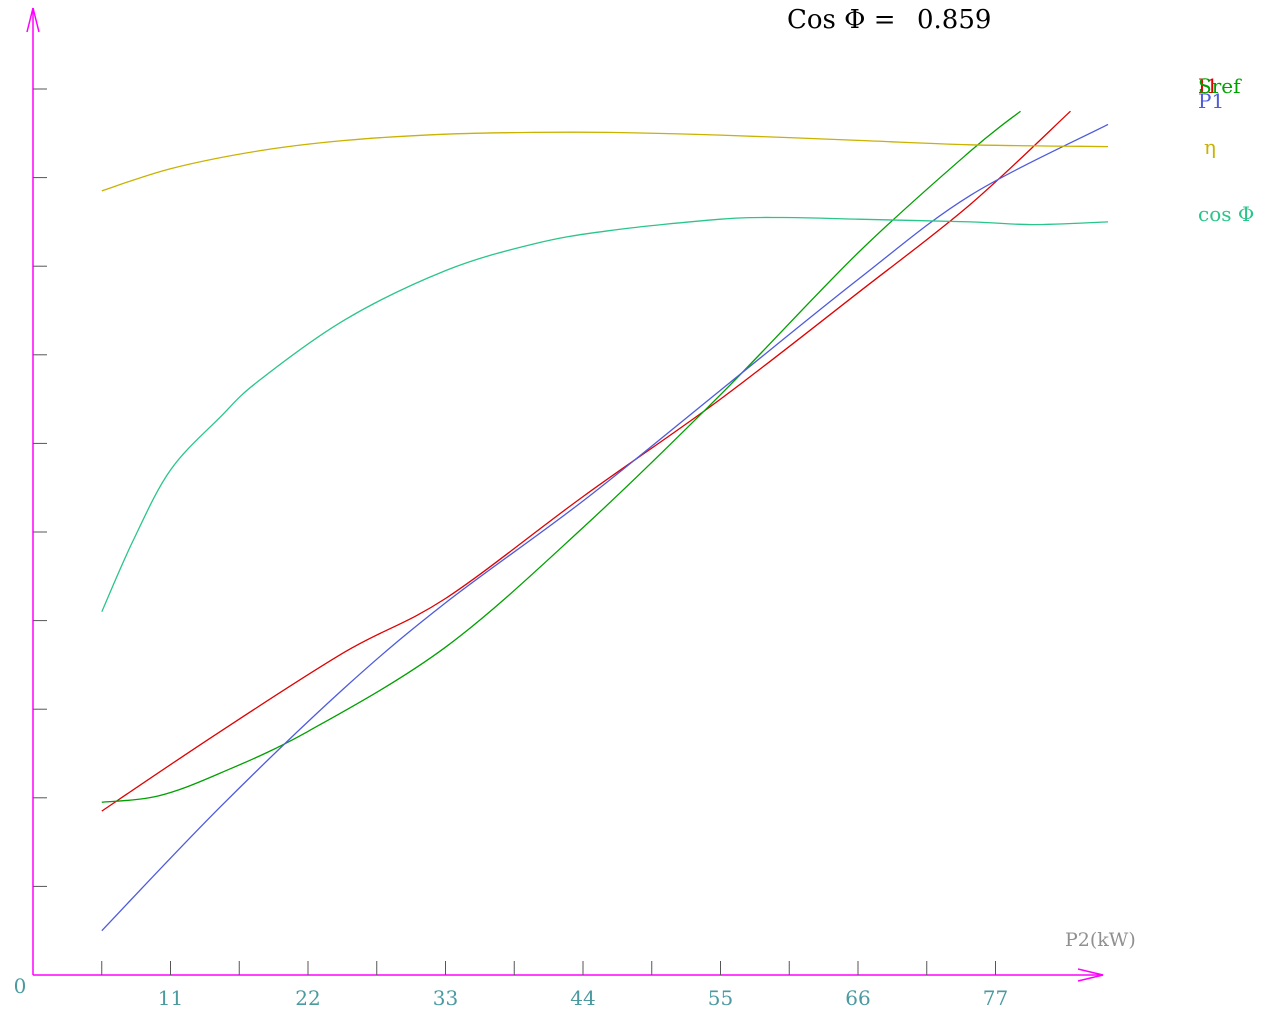 This screenshot has width=1268, height=1010. What do you see at coordinates (20, 986) in the screenshot?
I see `origin-label: 0` at bounding box center [20, 986].